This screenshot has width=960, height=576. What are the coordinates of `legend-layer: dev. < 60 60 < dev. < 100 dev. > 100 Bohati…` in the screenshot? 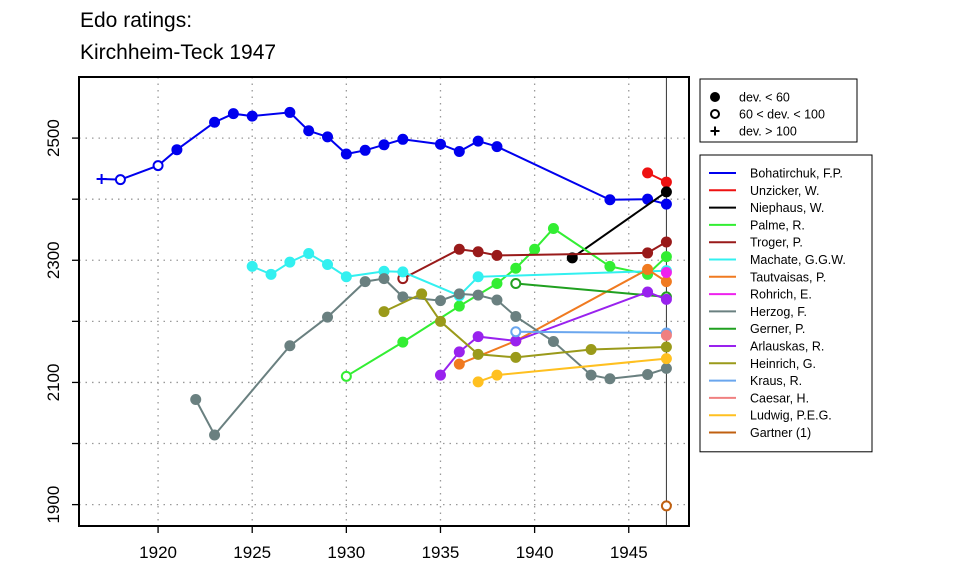 It's located at (786, 265).